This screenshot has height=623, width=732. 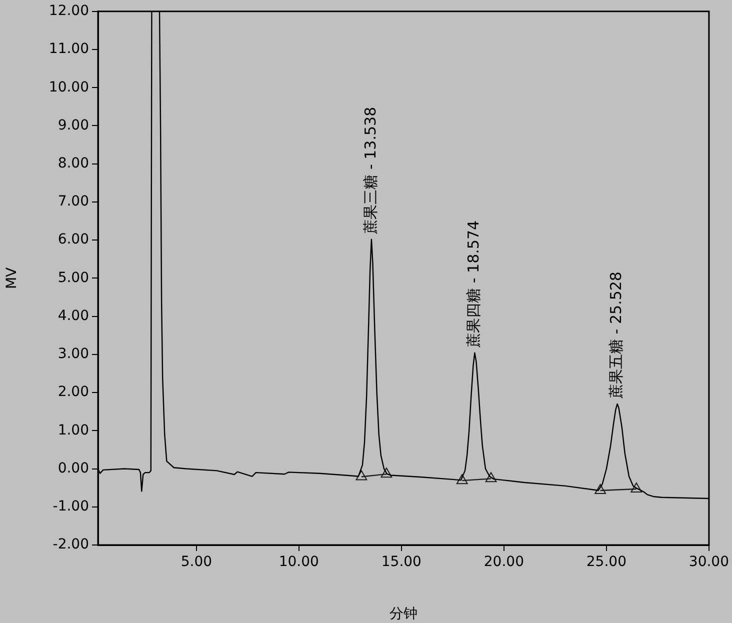 What do you see at coordinates (12, 278) in the screenshot?
I see `y-axis-title: MV` at bounding box center [12, 278].